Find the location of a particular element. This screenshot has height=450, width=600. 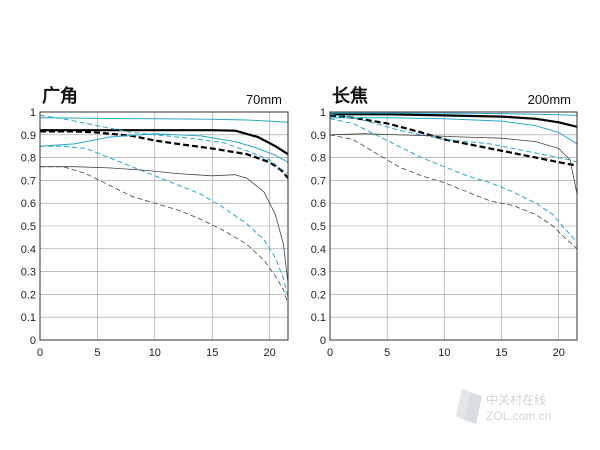

focal-length-label-tele: 200mm is located at coordinates (549, 99).